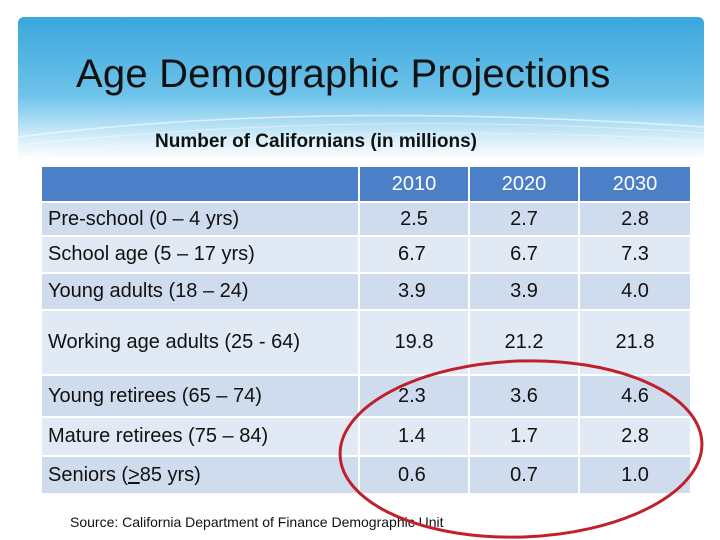  I want to click on row-label: Pre-school (0 – 4 yrs), so click(201, 220).